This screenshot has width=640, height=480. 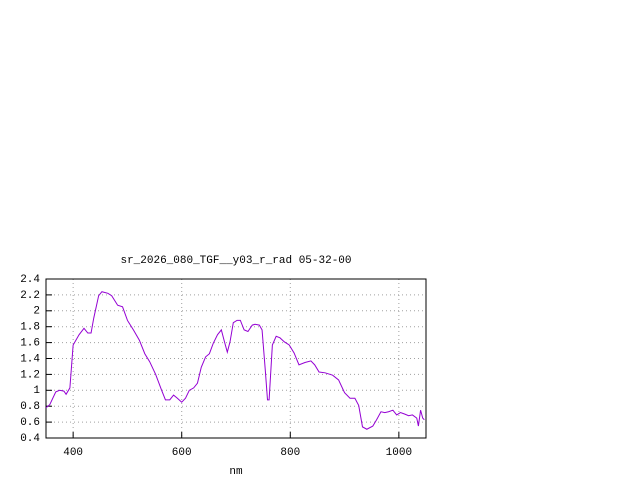 What do you see at coordinates (290, 453) in the screenshot?
I see `x-tick-label: 800` at bounding box center [290, 453].